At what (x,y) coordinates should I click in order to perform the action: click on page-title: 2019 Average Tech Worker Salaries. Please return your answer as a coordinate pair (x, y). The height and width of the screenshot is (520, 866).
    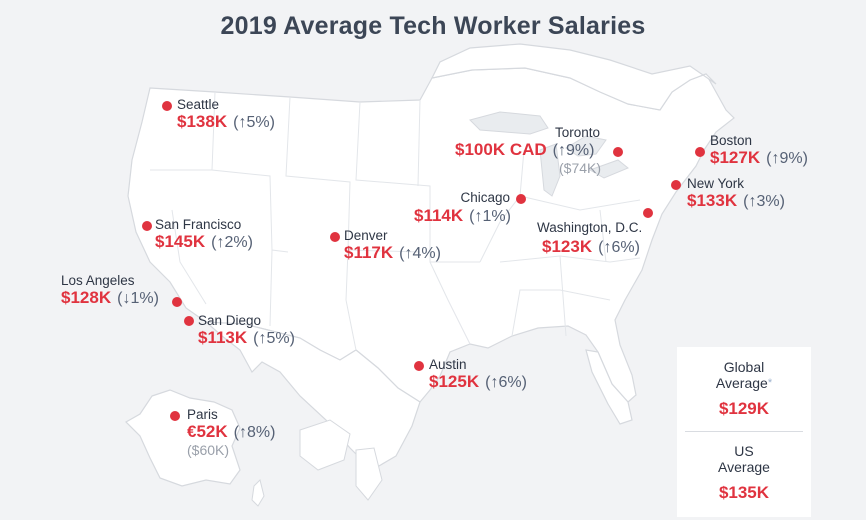
    Looking at the image, I should click on (433, 26).